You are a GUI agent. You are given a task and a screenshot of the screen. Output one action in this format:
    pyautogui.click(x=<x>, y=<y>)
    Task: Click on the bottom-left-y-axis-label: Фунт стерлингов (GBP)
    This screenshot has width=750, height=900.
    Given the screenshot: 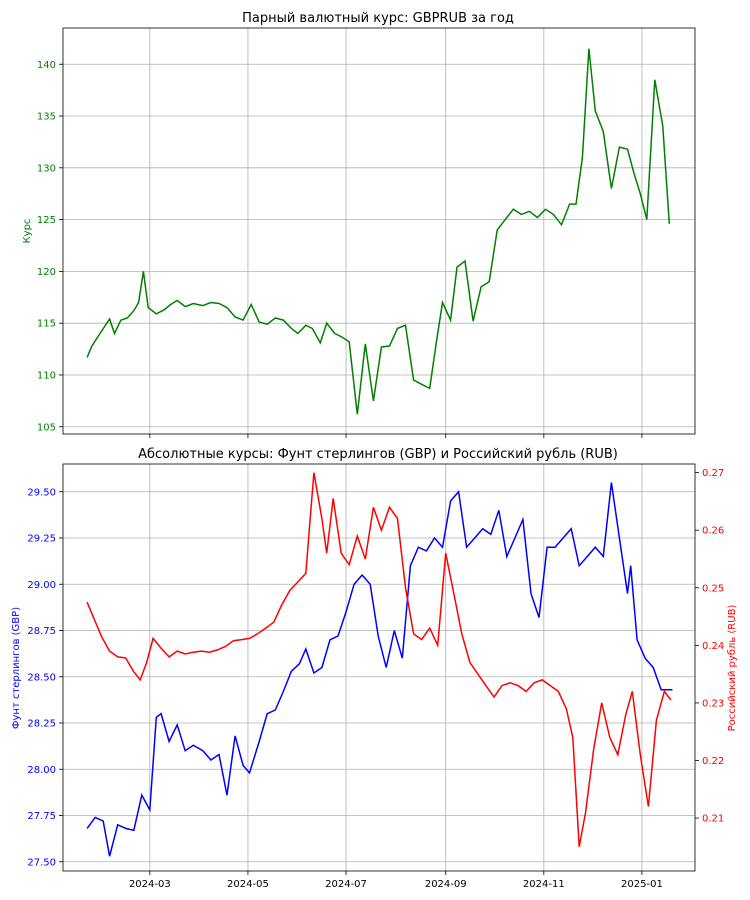 What is the action you would take?
    pyautogui.click(x=16, y=668)
    